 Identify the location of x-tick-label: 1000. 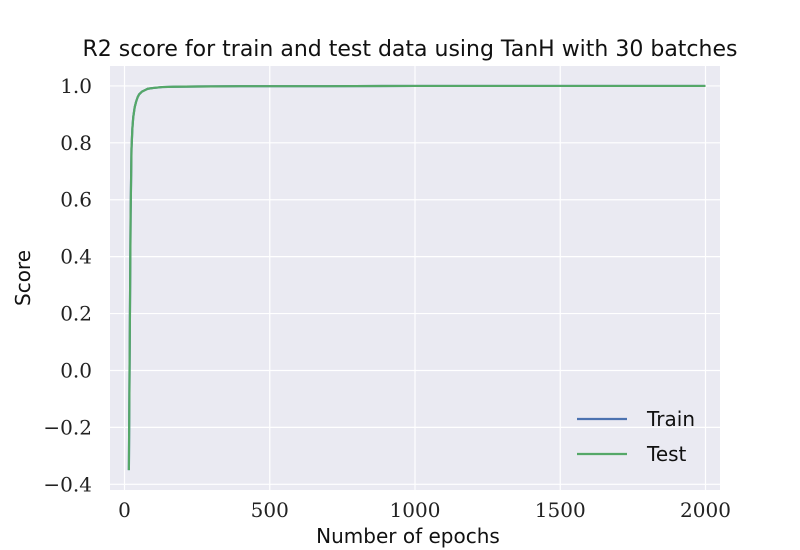
(415, 510).